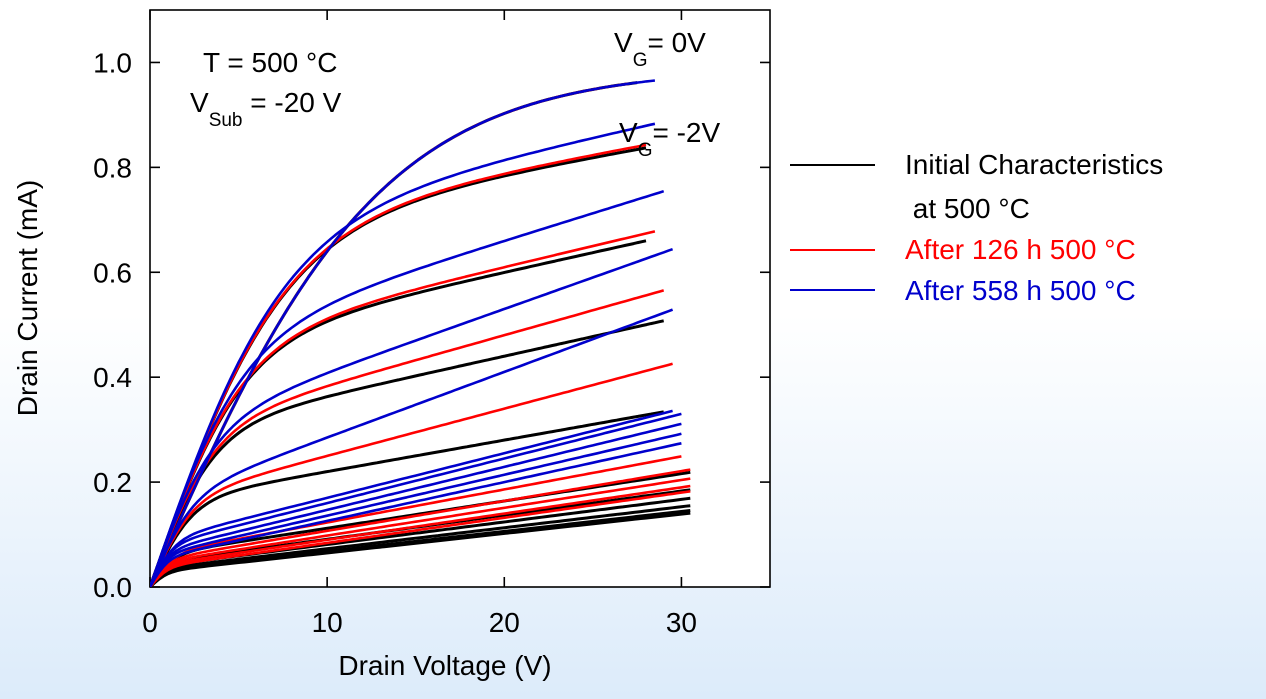  What do you see at coordinates (444, 665) in the screenshot?
I see `x-axis-title: Drain Voltage (V)` at bounding box center [444, 665].